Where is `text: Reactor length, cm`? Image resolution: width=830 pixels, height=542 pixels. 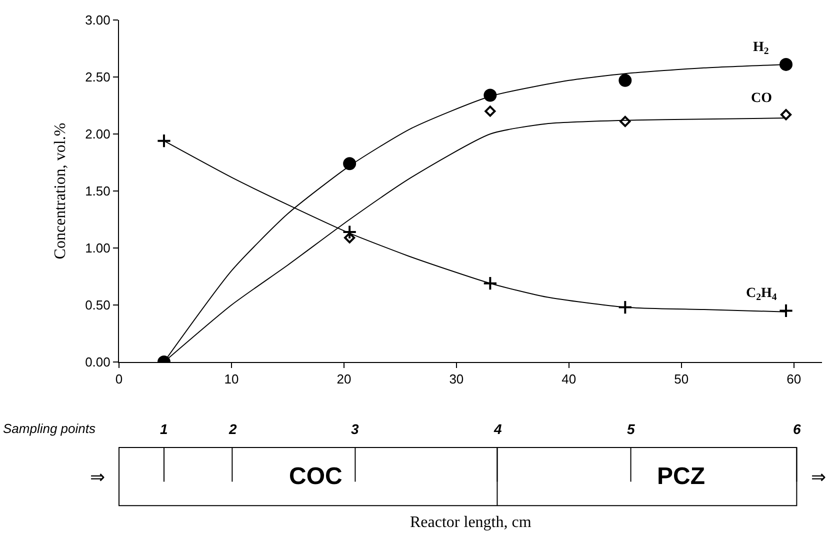 text: Reactor length, cm is located at coordinates (471, 522).